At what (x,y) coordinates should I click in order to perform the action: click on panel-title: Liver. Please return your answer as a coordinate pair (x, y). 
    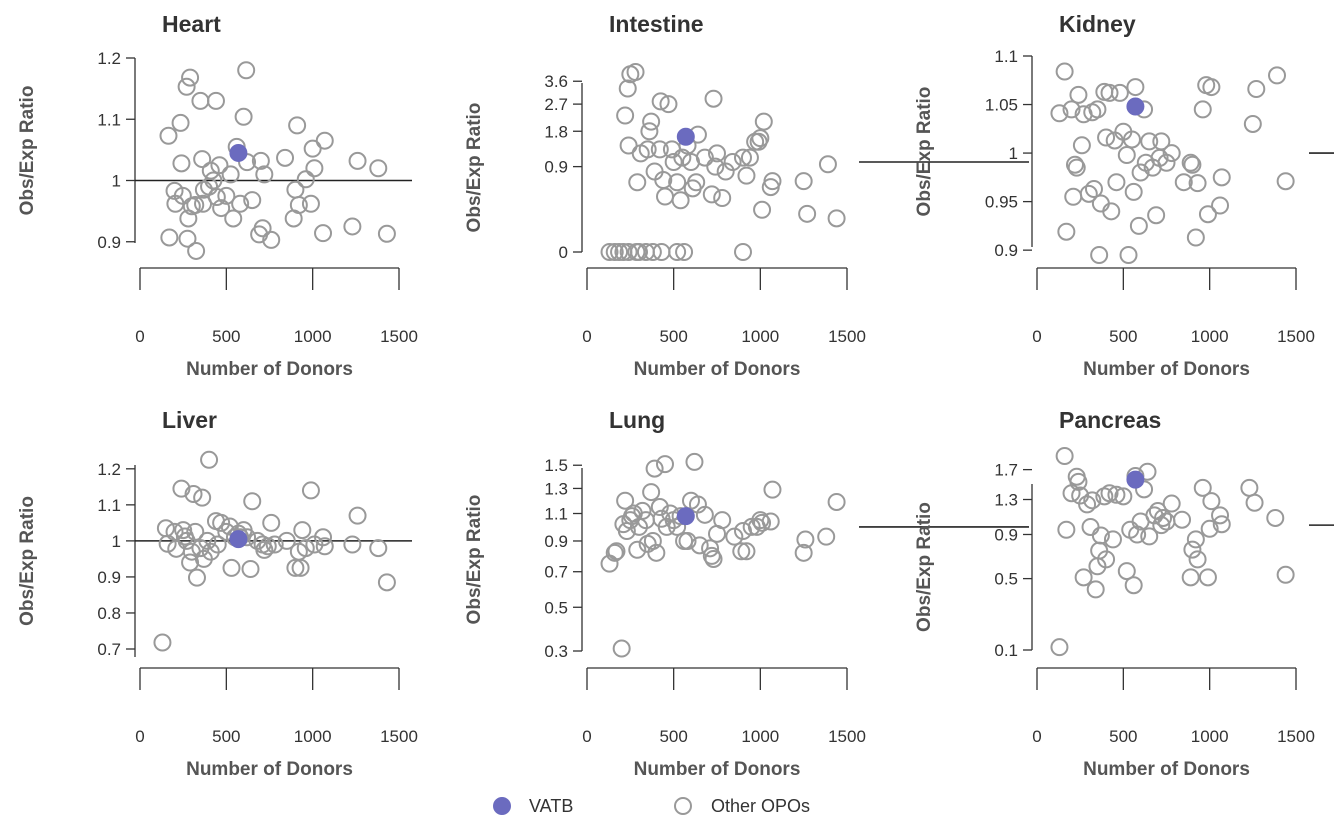
    Looking at the image, I should click on (189, 420).